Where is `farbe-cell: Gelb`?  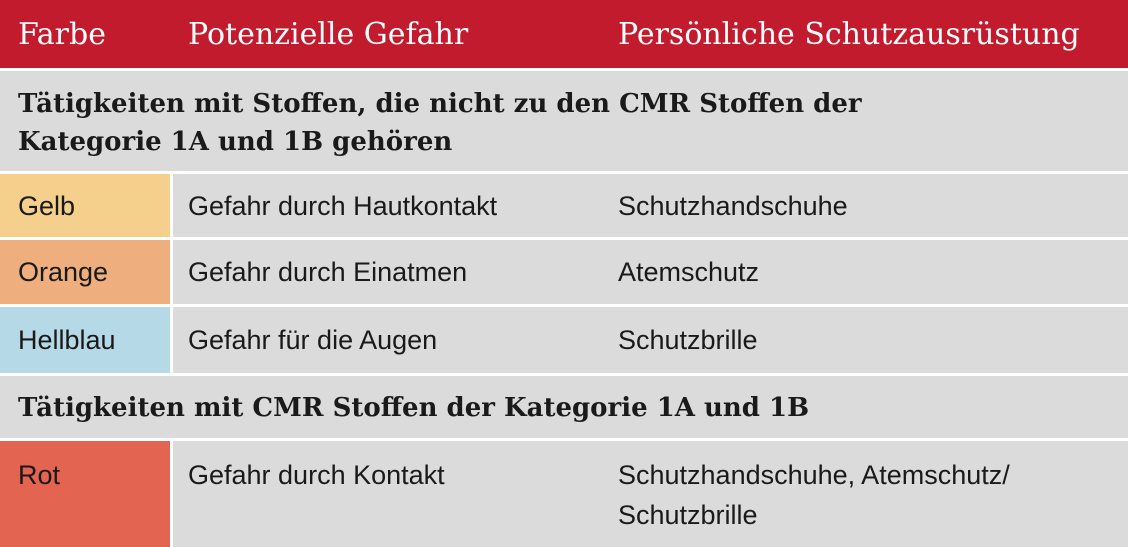 farbe-cell: Gelb is located at coordinates (47, 206).